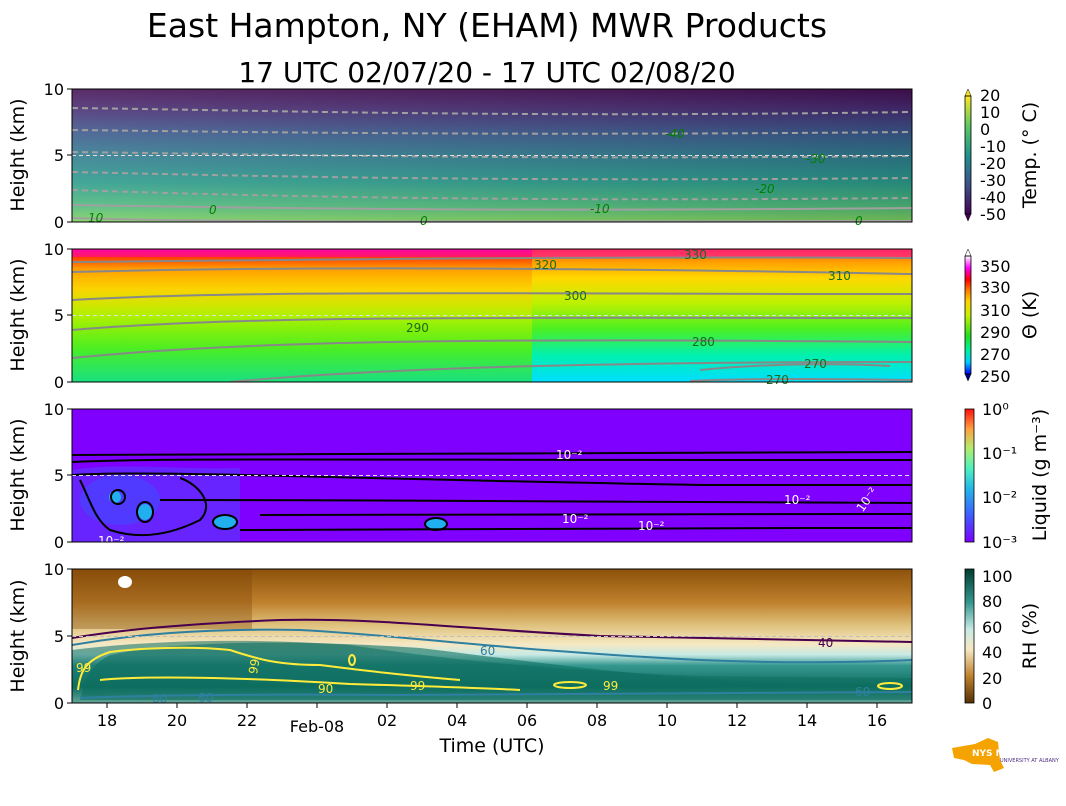 This screenshot has width=1066, height=806. Describe the element at coordinates (575, 519) in the screenshot. I see `liquid-label-3: 10⁻²` at that location.